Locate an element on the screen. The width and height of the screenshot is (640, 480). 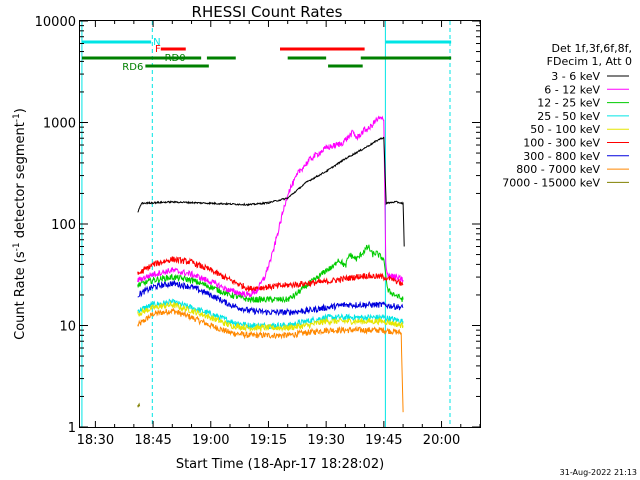
x-tick-label-1: 18:45 is located at coordinates (152, 440).